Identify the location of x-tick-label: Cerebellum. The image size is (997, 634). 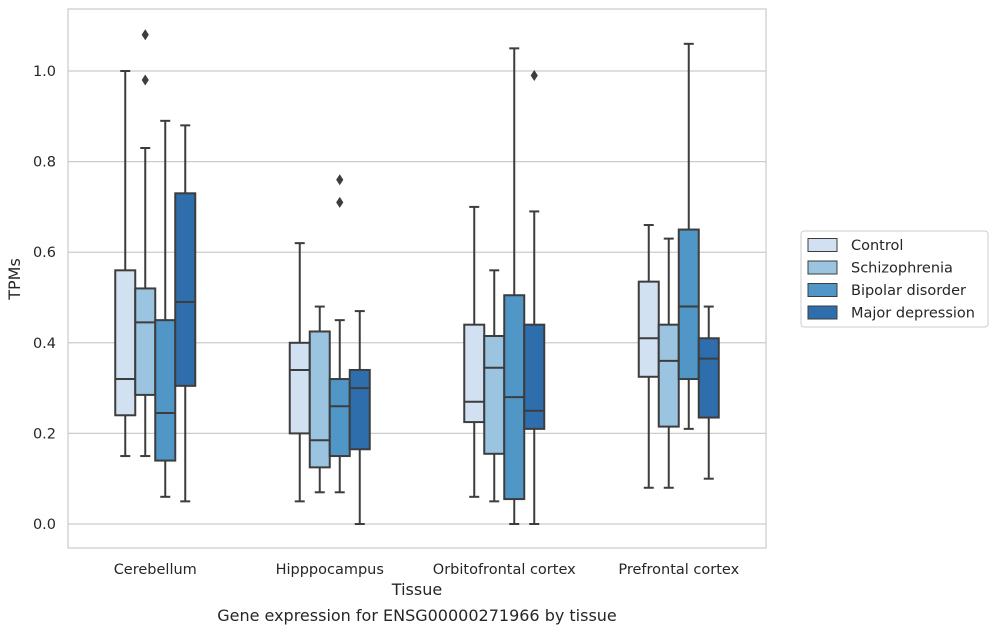
(155, 570).